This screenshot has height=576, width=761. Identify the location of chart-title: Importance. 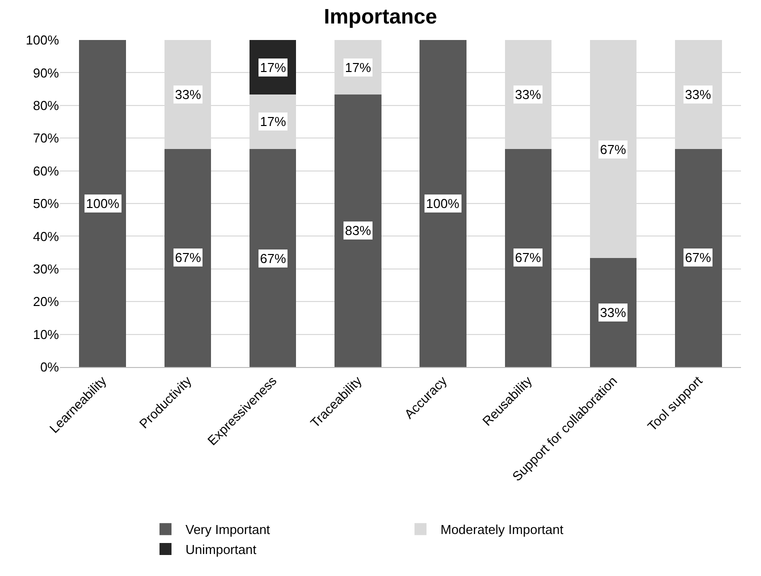
(381, 16).